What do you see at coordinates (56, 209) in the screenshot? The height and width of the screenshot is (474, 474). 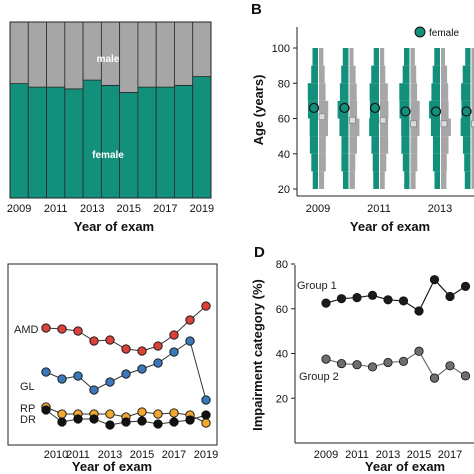 I see `panel-a-tick-label: 2011` at bounding box center [56, 209].